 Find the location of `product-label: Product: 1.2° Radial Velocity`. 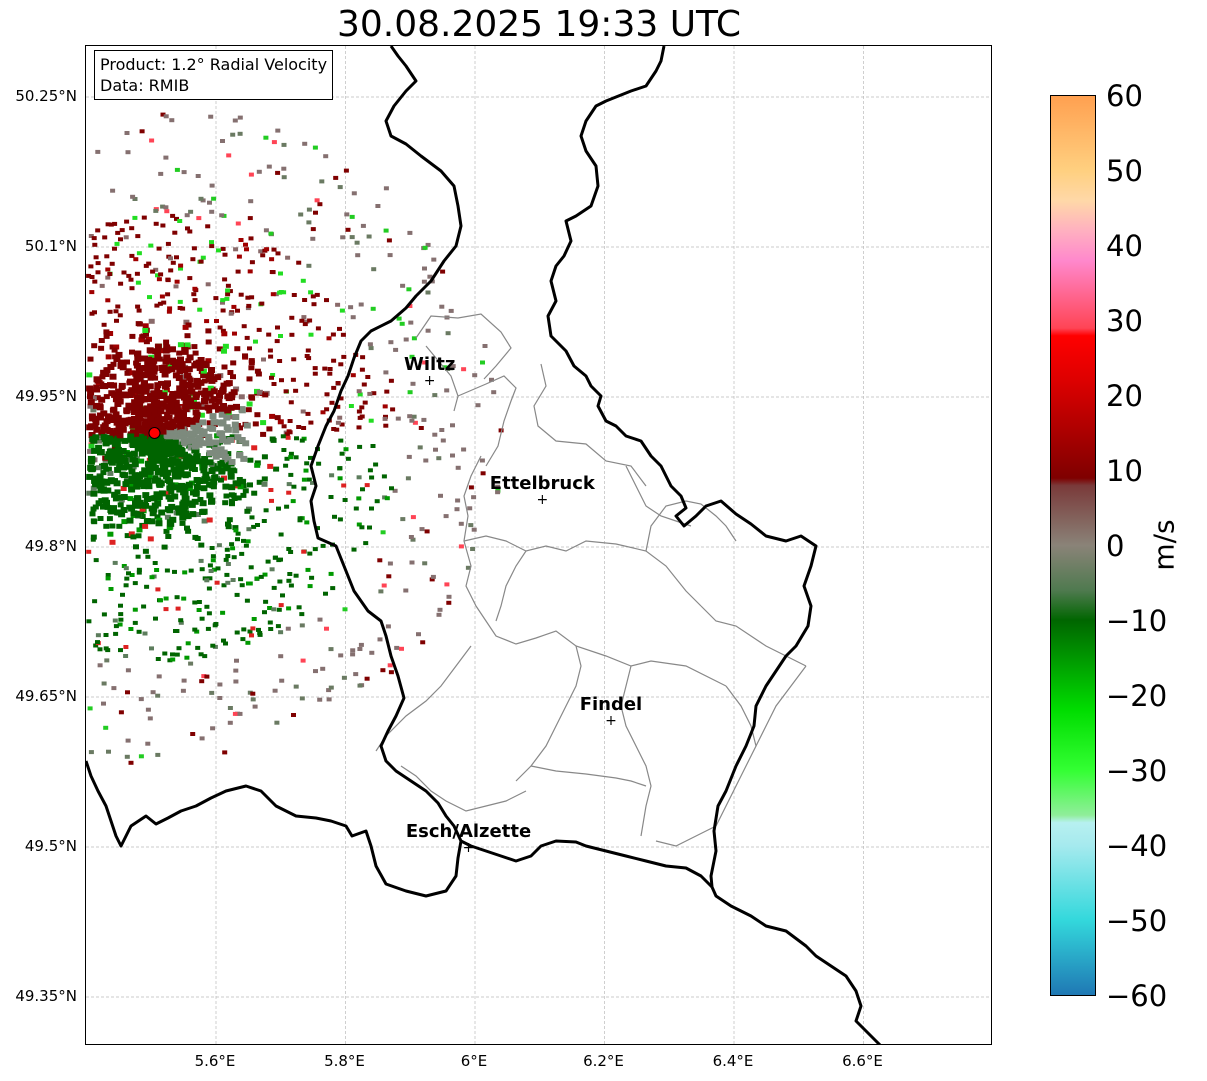

product-label: Product: 1.2° Radial Velocity is located at coordinates (214, 64).